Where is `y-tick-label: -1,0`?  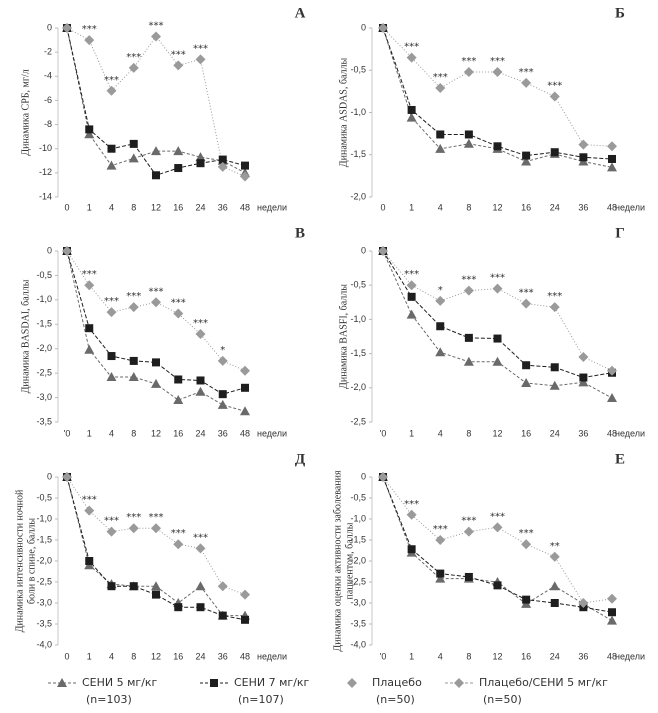 y-tick-label: -1,0 is located at coordinates (358, 112).